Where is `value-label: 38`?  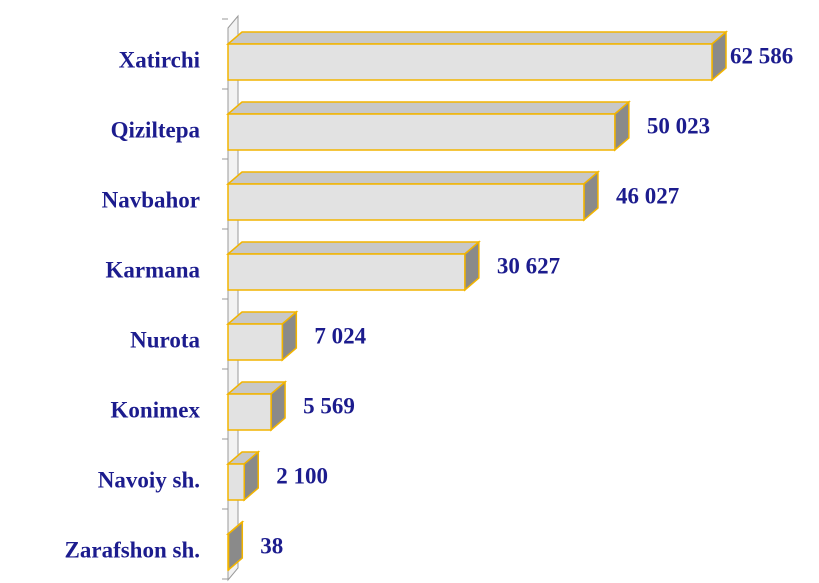 value-label: 38 is located at coordinates (271, 545).